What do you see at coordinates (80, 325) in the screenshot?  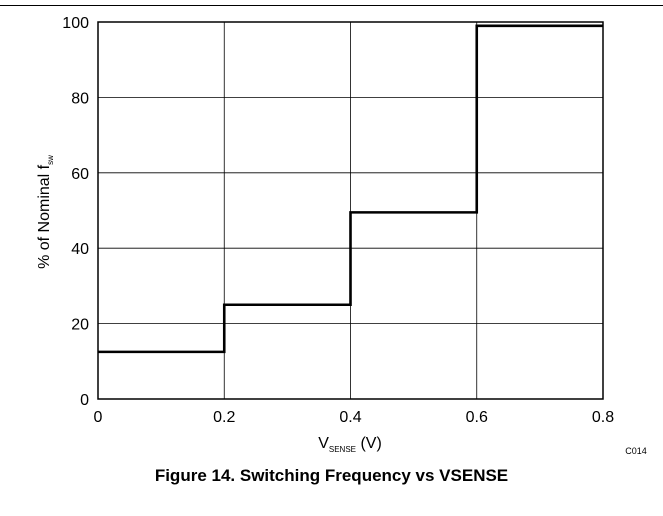 I see `y-tick-label: 20` at bounding box center [80, 325].